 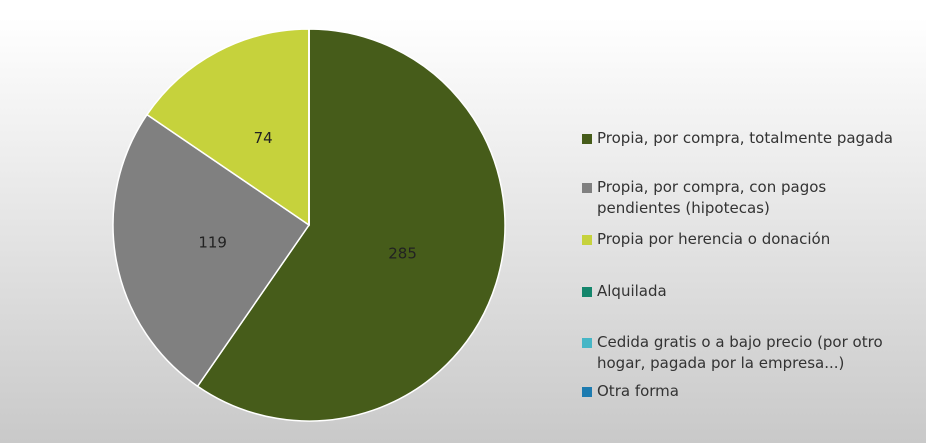 What do you see at coordinates (402, 254) in the screenshot?
I see `data-label: 285` at bounding box center [402, 254].